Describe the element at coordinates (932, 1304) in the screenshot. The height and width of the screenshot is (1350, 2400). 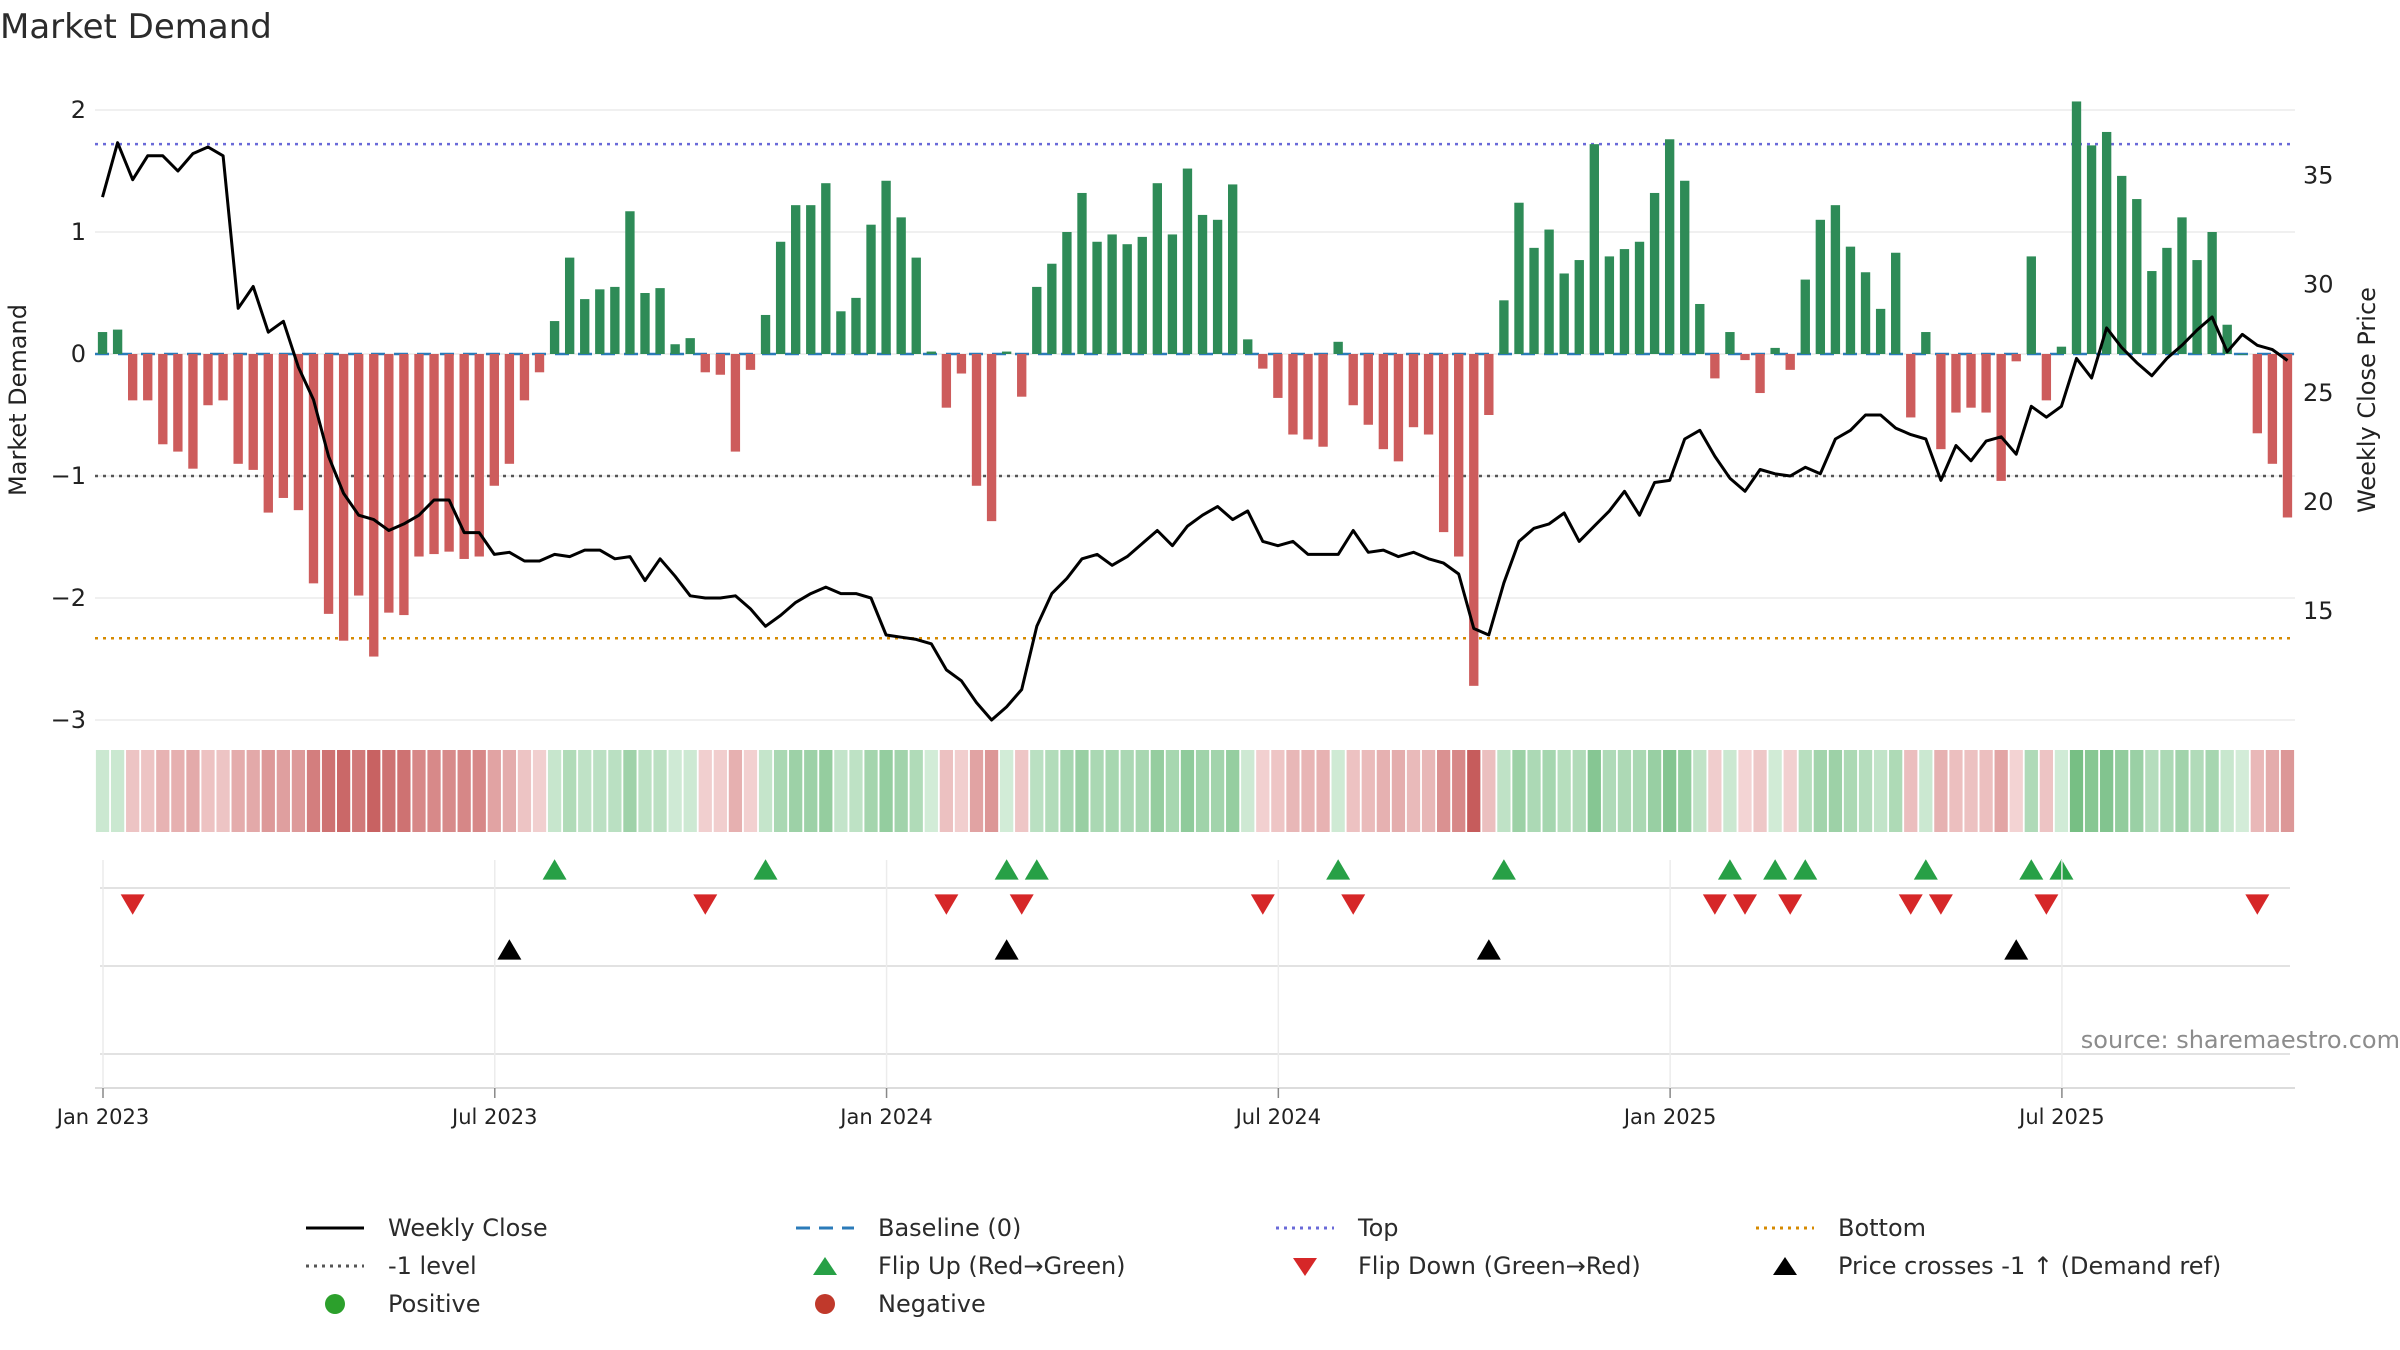
I see `legend-label: Negative` at that location.